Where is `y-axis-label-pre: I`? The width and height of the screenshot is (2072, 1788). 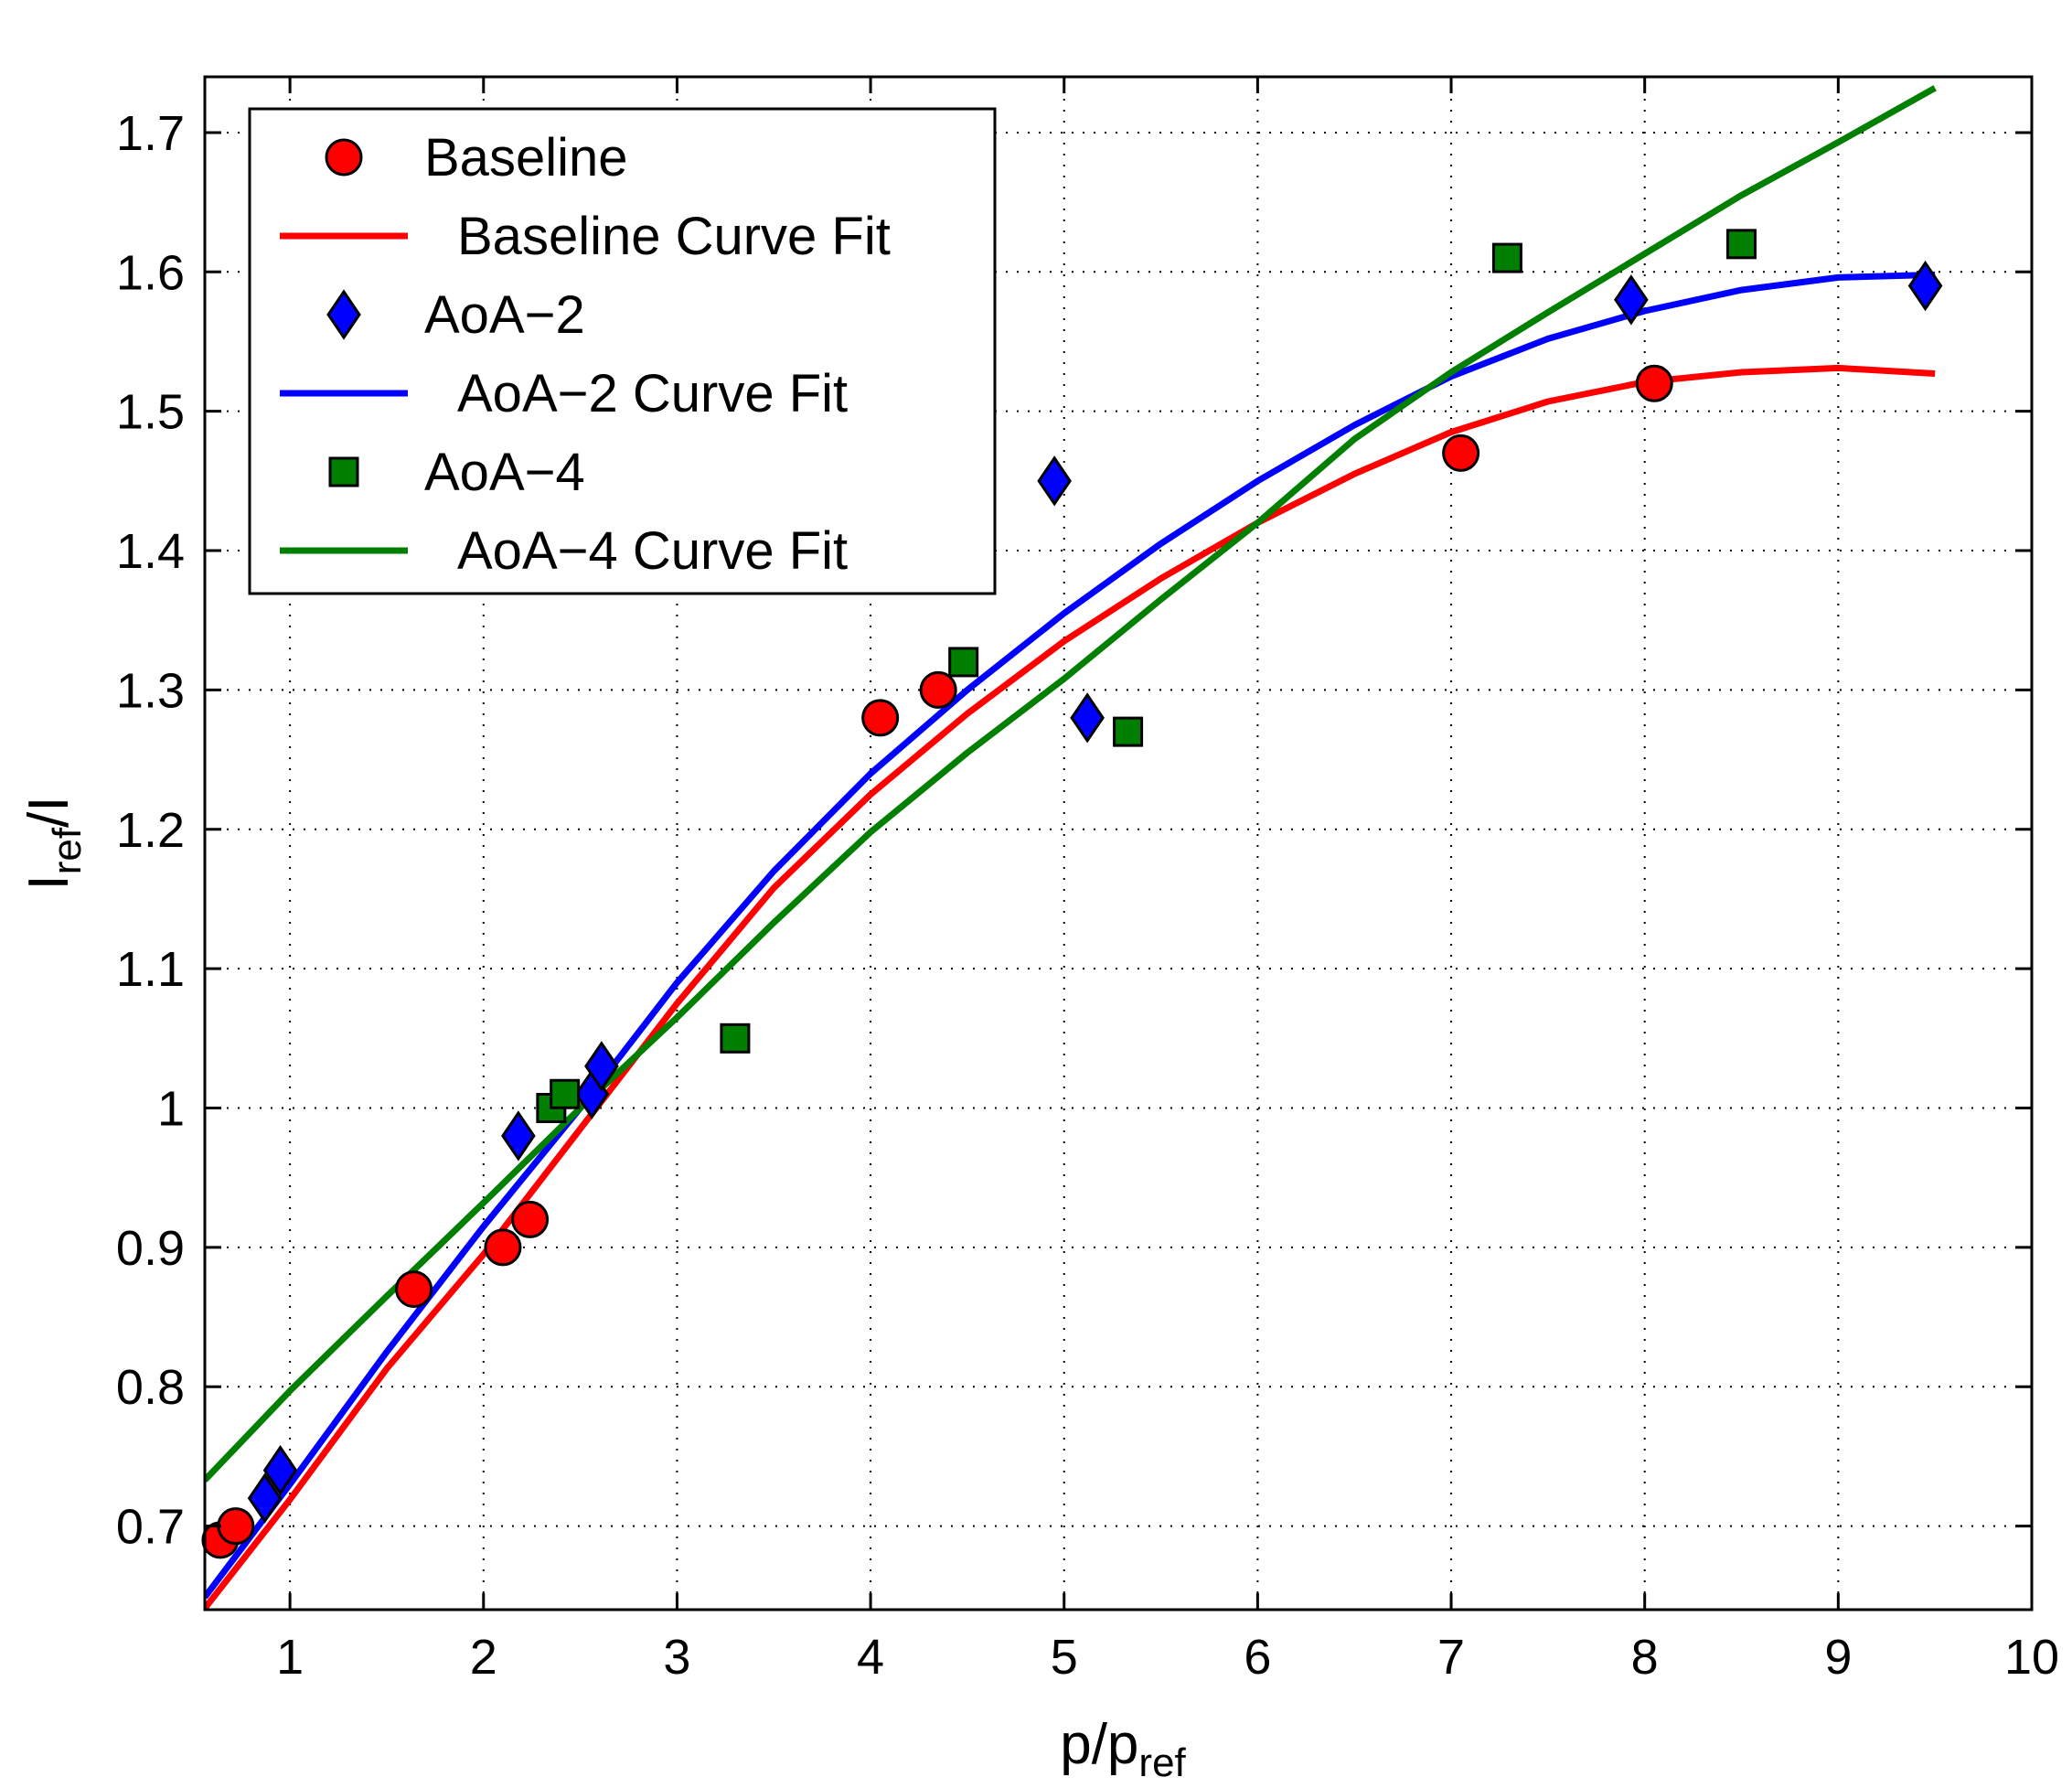
y-axis-label-pre: I is located at coordinates (48, 882).